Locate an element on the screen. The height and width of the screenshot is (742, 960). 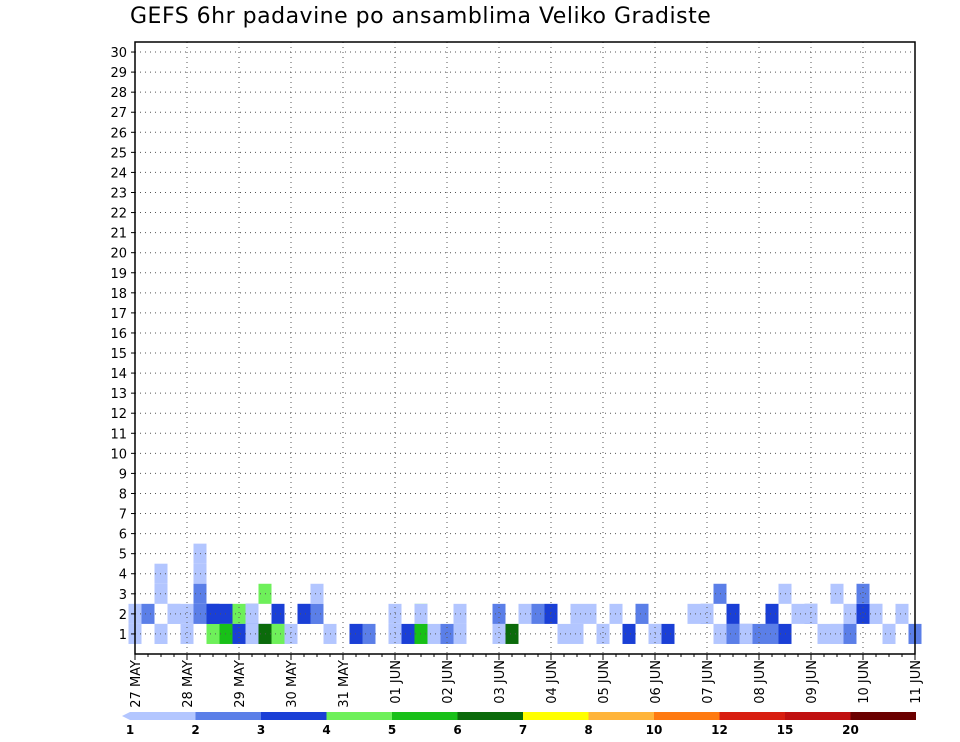
colorbar-tick-label: 5 is located at coordinates (392, 730).